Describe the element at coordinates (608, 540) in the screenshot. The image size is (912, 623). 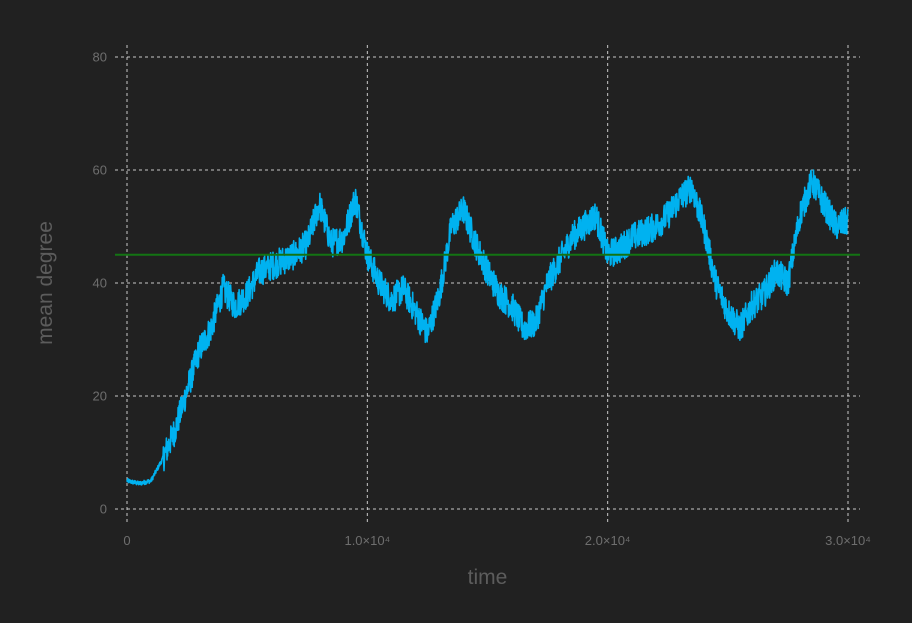
I see `x-tick-label: 2.0×10⁴` at that location.